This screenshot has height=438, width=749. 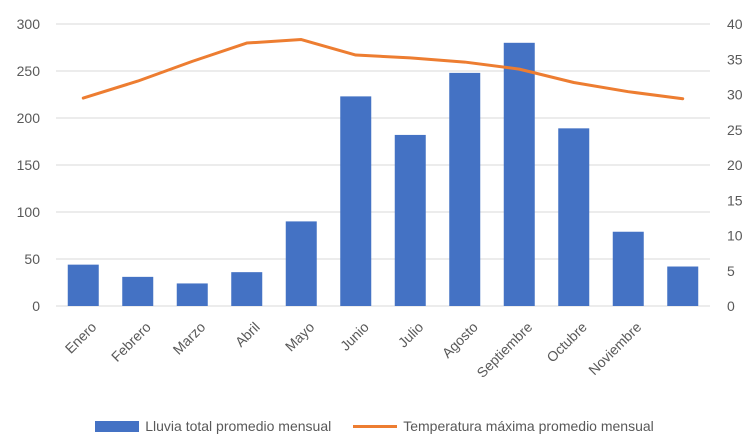 What do you see at coordinates (504, 350) in the screenshot?
I see `x-tick-label: Septiembre` at bounding box center [504, 350].